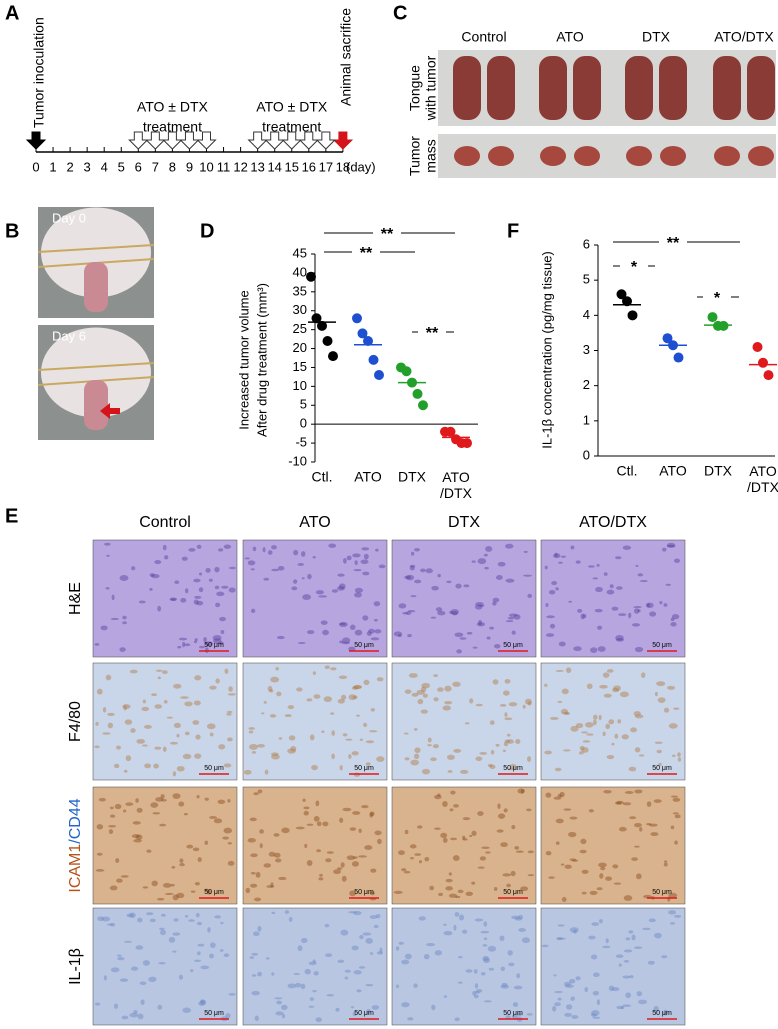 This screenshot has width=778, height=1029. What do you see at coordinates (586, 349) in the screenshot?
I see `y-tick-label: 3` at bounding box center [586, 349].